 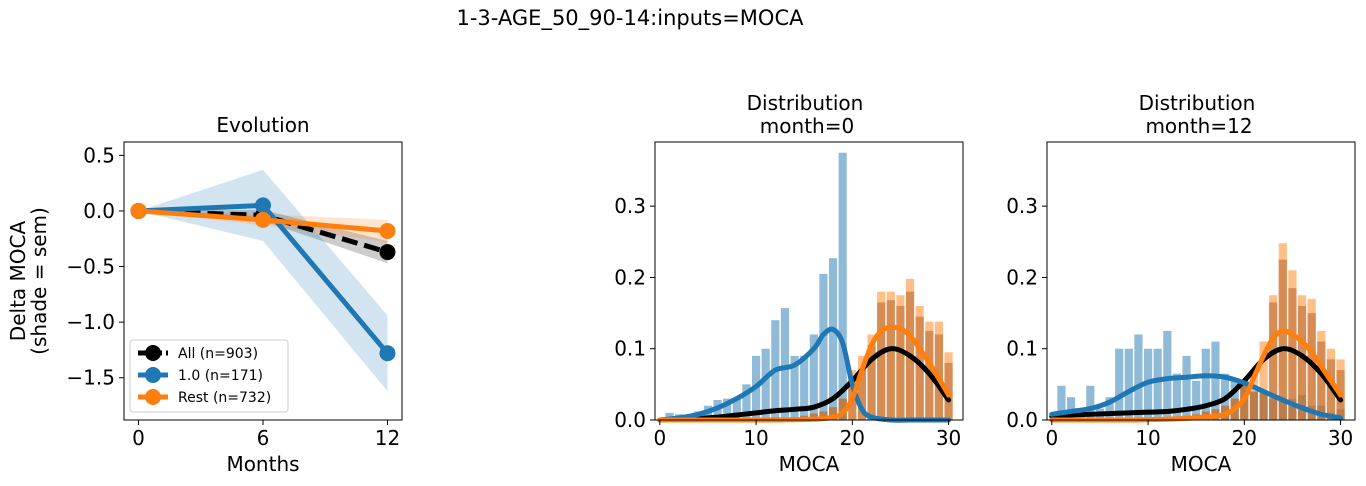 What do you see at coordinates (90, 322) in the screenshot?
I see `y-tick-label: −1.0` at bounding box center [90, 322].